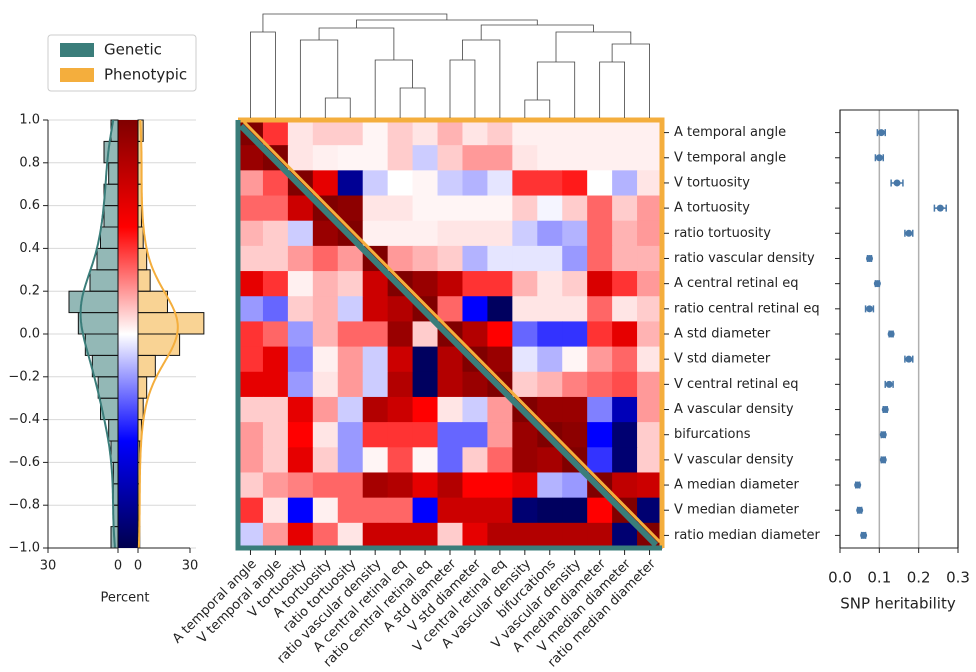 The height and width of the screenshot is (672, 976). I want to click on row-label: A vascular density, so click(734, 409).